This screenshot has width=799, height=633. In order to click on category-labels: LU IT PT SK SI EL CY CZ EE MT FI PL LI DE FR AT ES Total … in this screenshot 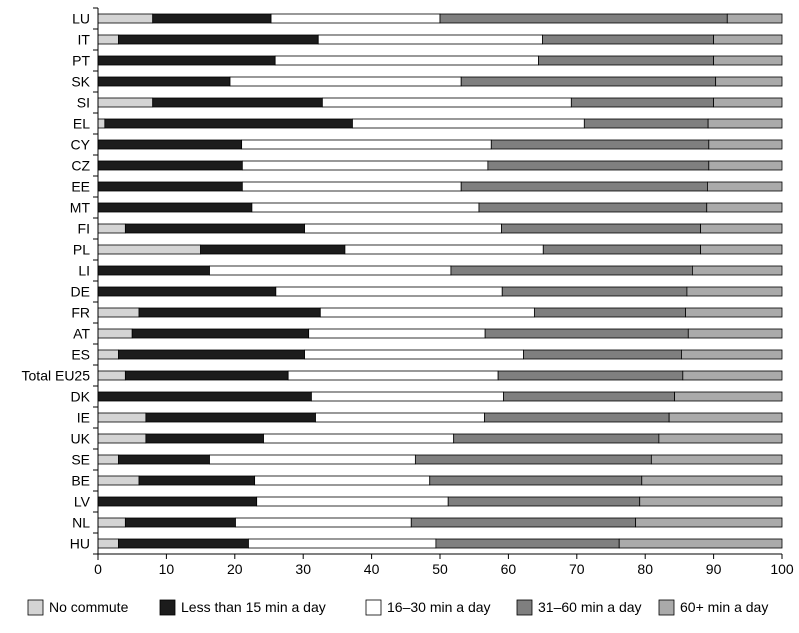, I will do `click(56, 281)`.